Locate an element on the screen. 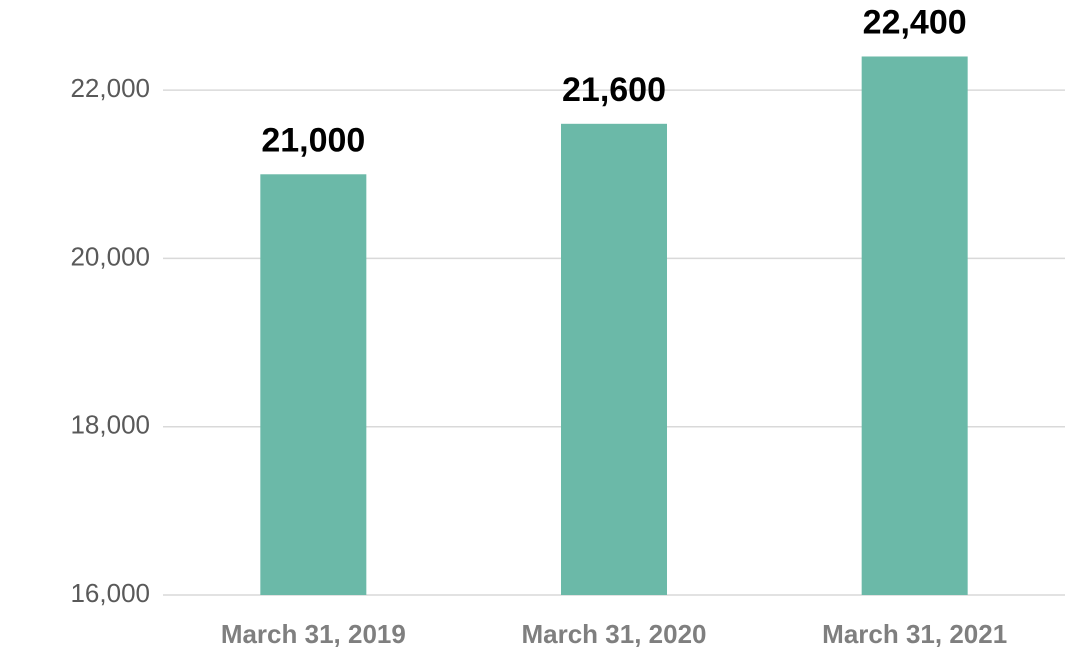 This screenshot has width=1076, height=653. x-tick-label: March 31, 2019 is located at coordinates (313, 634).